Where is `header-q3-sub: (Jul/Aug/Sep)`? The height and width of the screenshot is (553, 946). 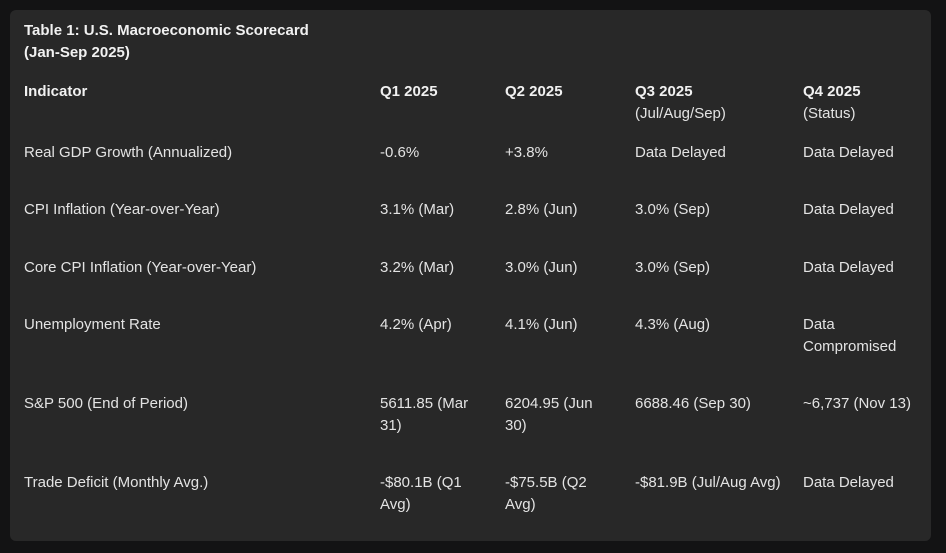
header-q3-sub: (Jul/Aug/Sep) is located at coordinates (680, 113).